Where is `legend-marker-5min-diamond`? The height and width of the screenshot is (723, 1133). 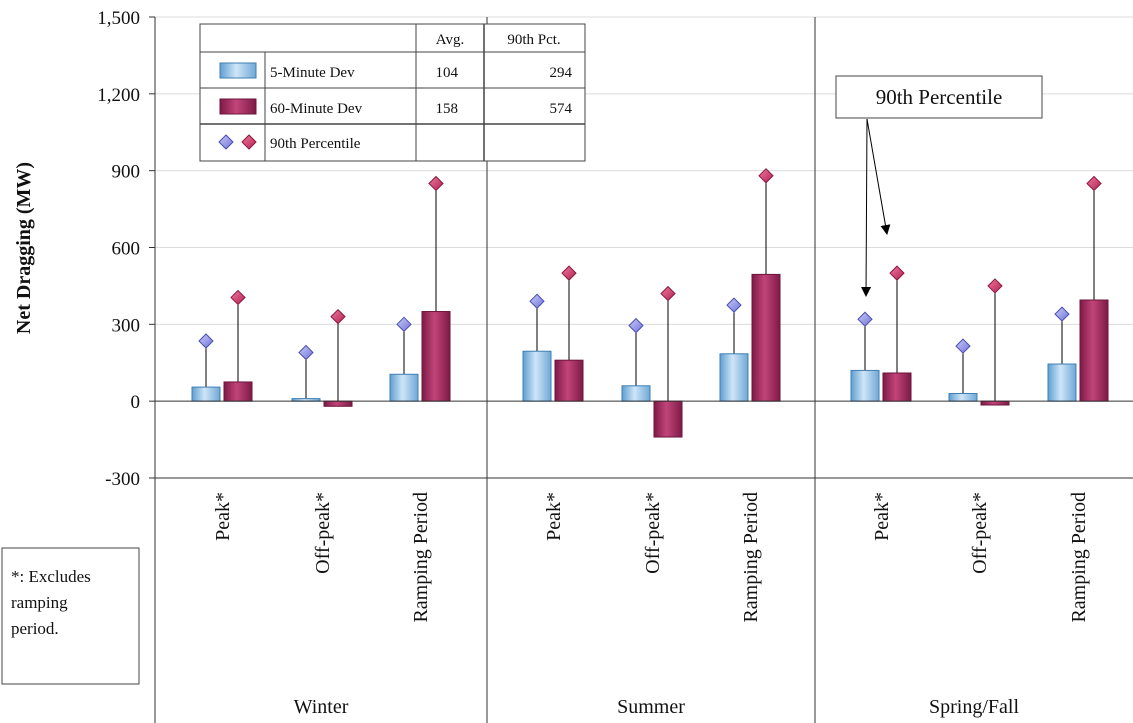 legend-marker-5min-diamond is located at coordinates (226, 142).